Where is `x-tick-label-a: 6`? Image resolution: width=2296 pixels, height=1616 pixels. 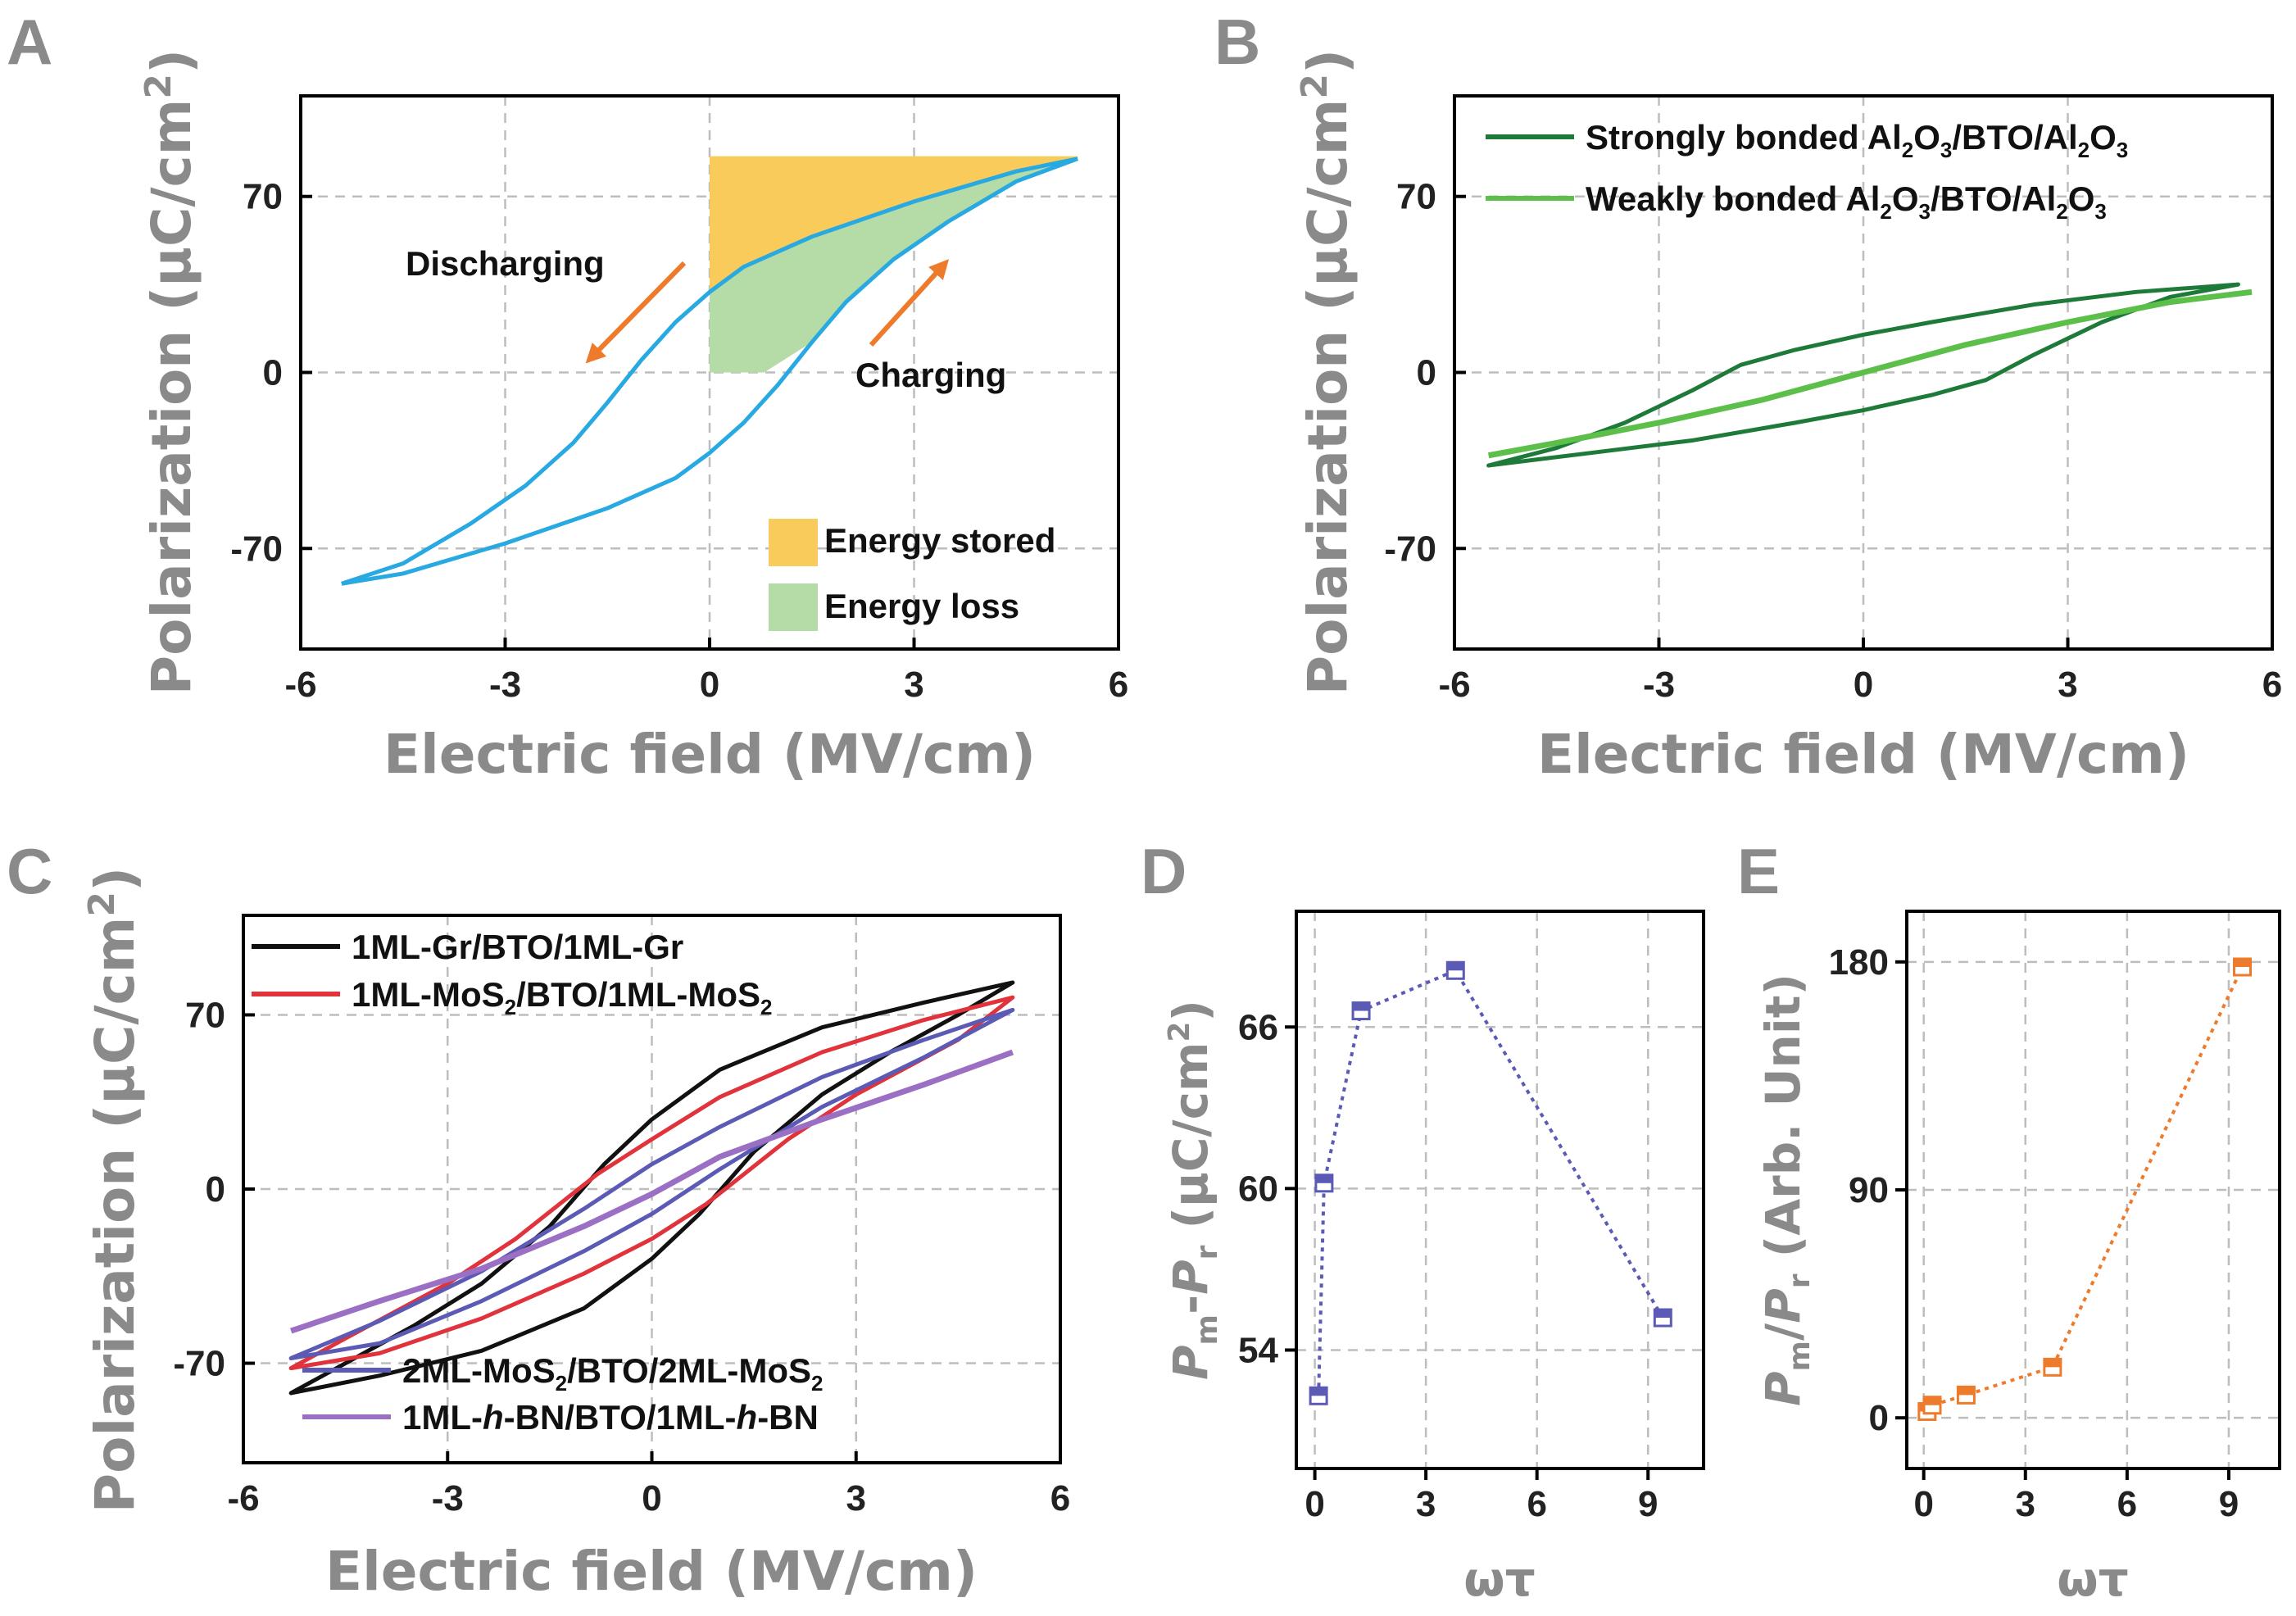
x-tick-label-a: 6 is located at coordinates (1118, 685).